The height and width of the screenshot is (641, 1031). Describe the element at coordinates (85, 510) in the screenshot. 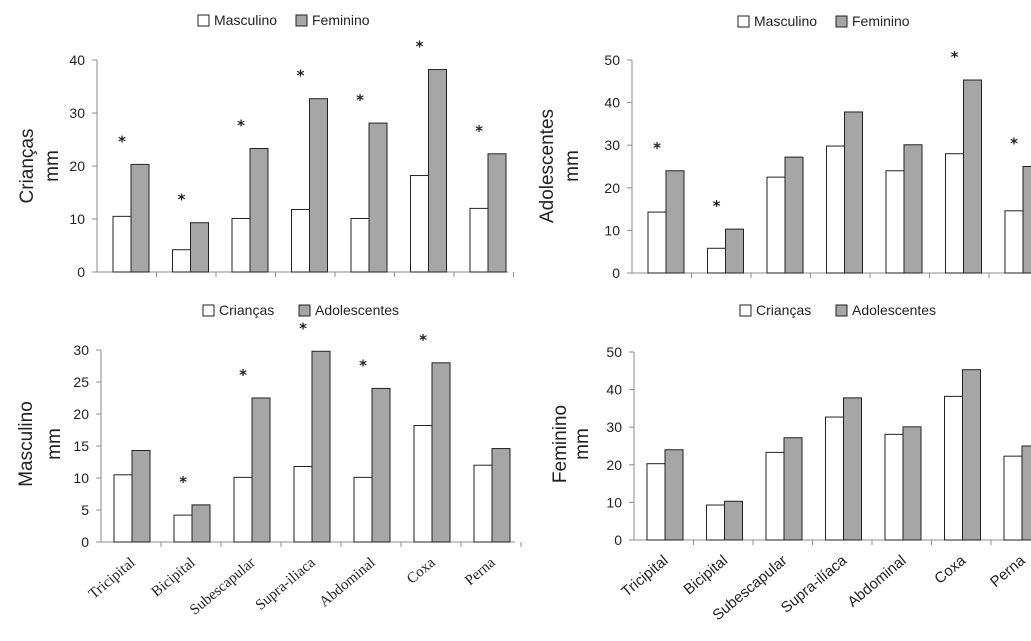

I see `y-tick-label: 5` at that location.